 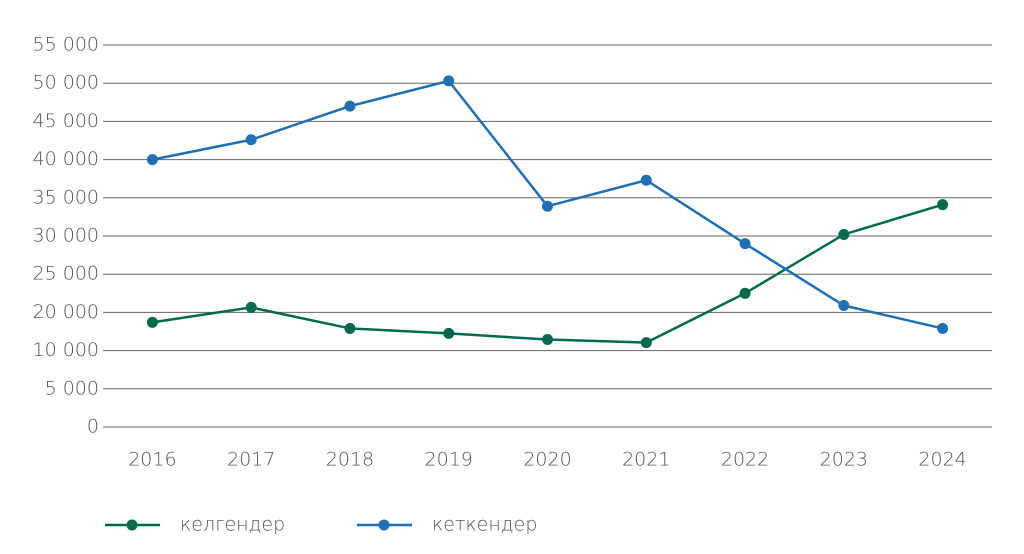 I want to click on y-tick-label: 45 000, so click(x=66, y=121).